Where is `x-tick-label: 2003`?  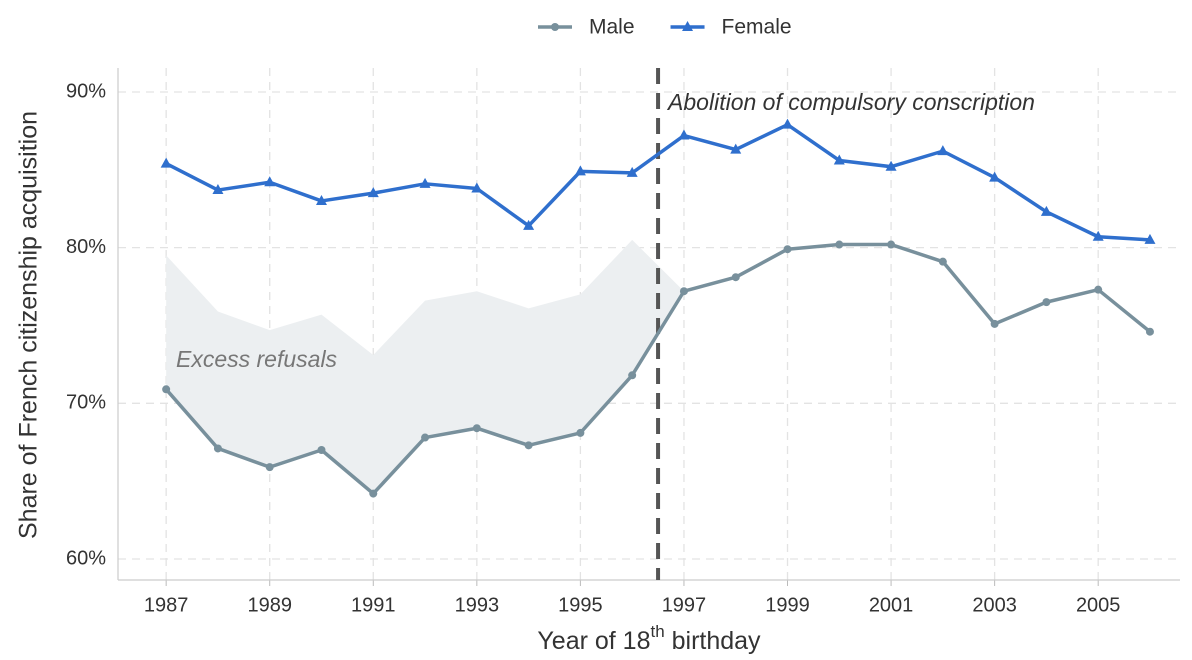
x-tick-label: 2003 is located at coordinates (994, 605).